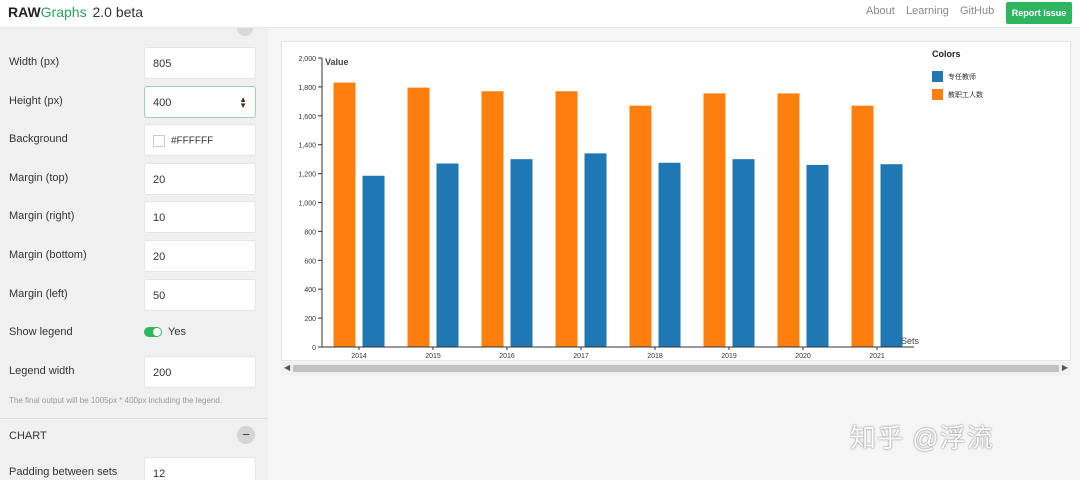 Image resolution: width=1080 pixels, height=480 pixels. I want to click on x-tick-label: 2015, so click(433, 356).